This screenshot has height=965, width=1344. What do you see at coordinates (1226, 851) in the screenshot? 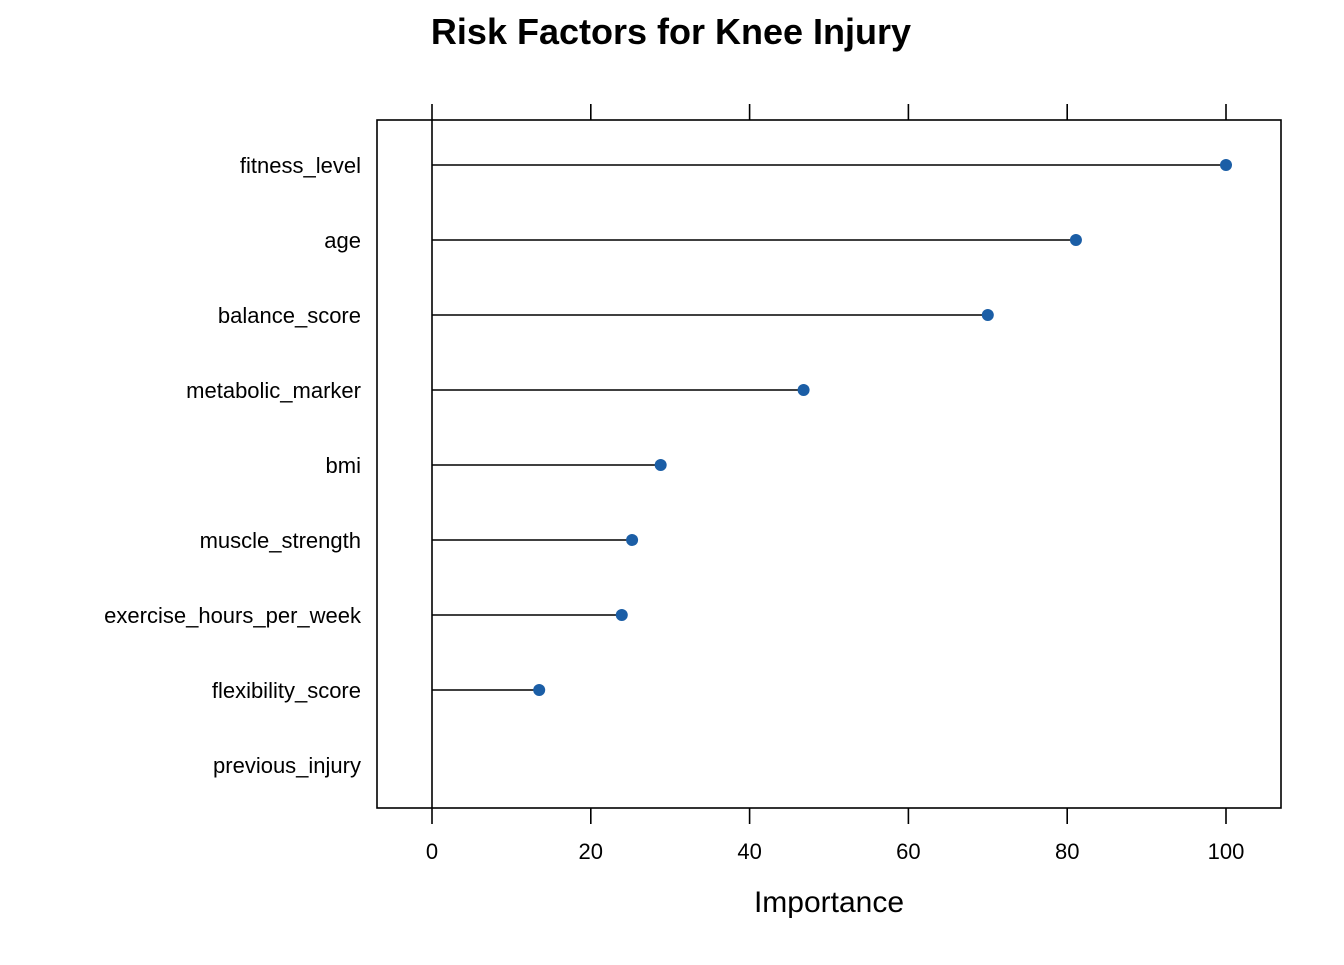
I see `x-tick-label: 100` at bounding box center [1226, 851].